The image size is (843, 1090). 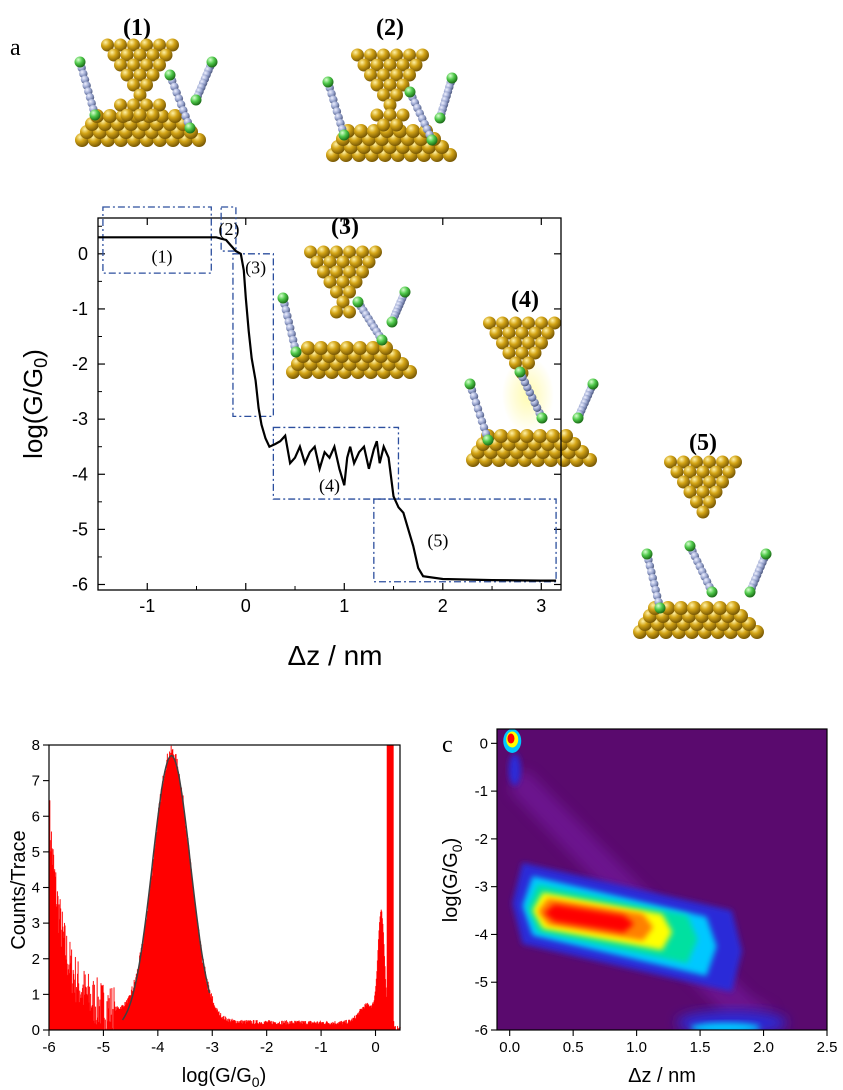 What do you see at coordinates (443, 606) in the screenshot?
I see `trace-x-tick-label: 2` at bounding box center [443, 606].